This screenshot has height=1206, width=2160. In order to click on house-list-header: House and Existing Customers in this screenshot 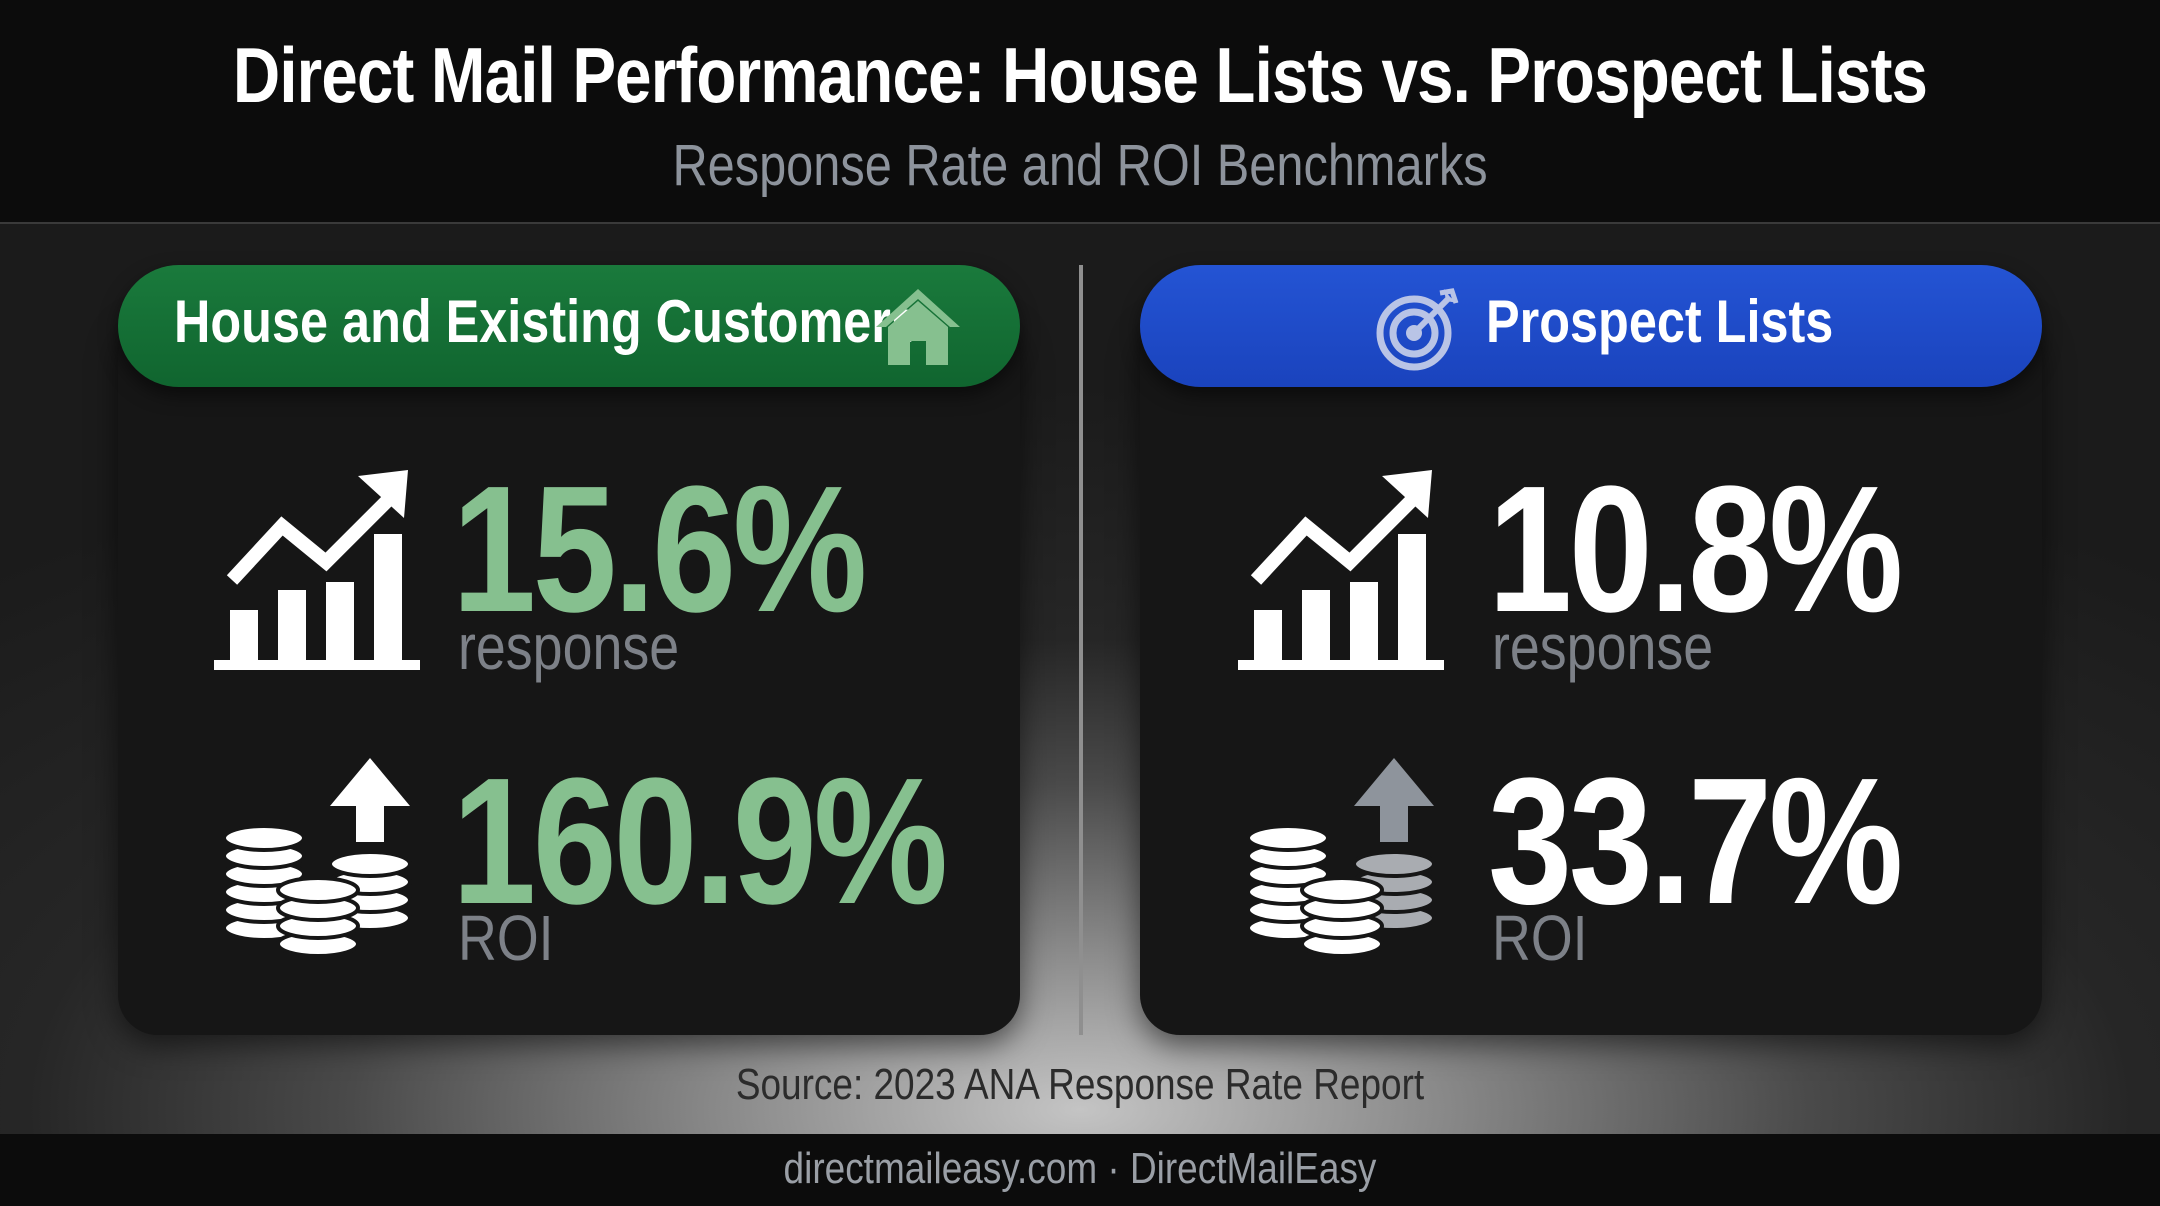, I will do `click(569, 326)`.